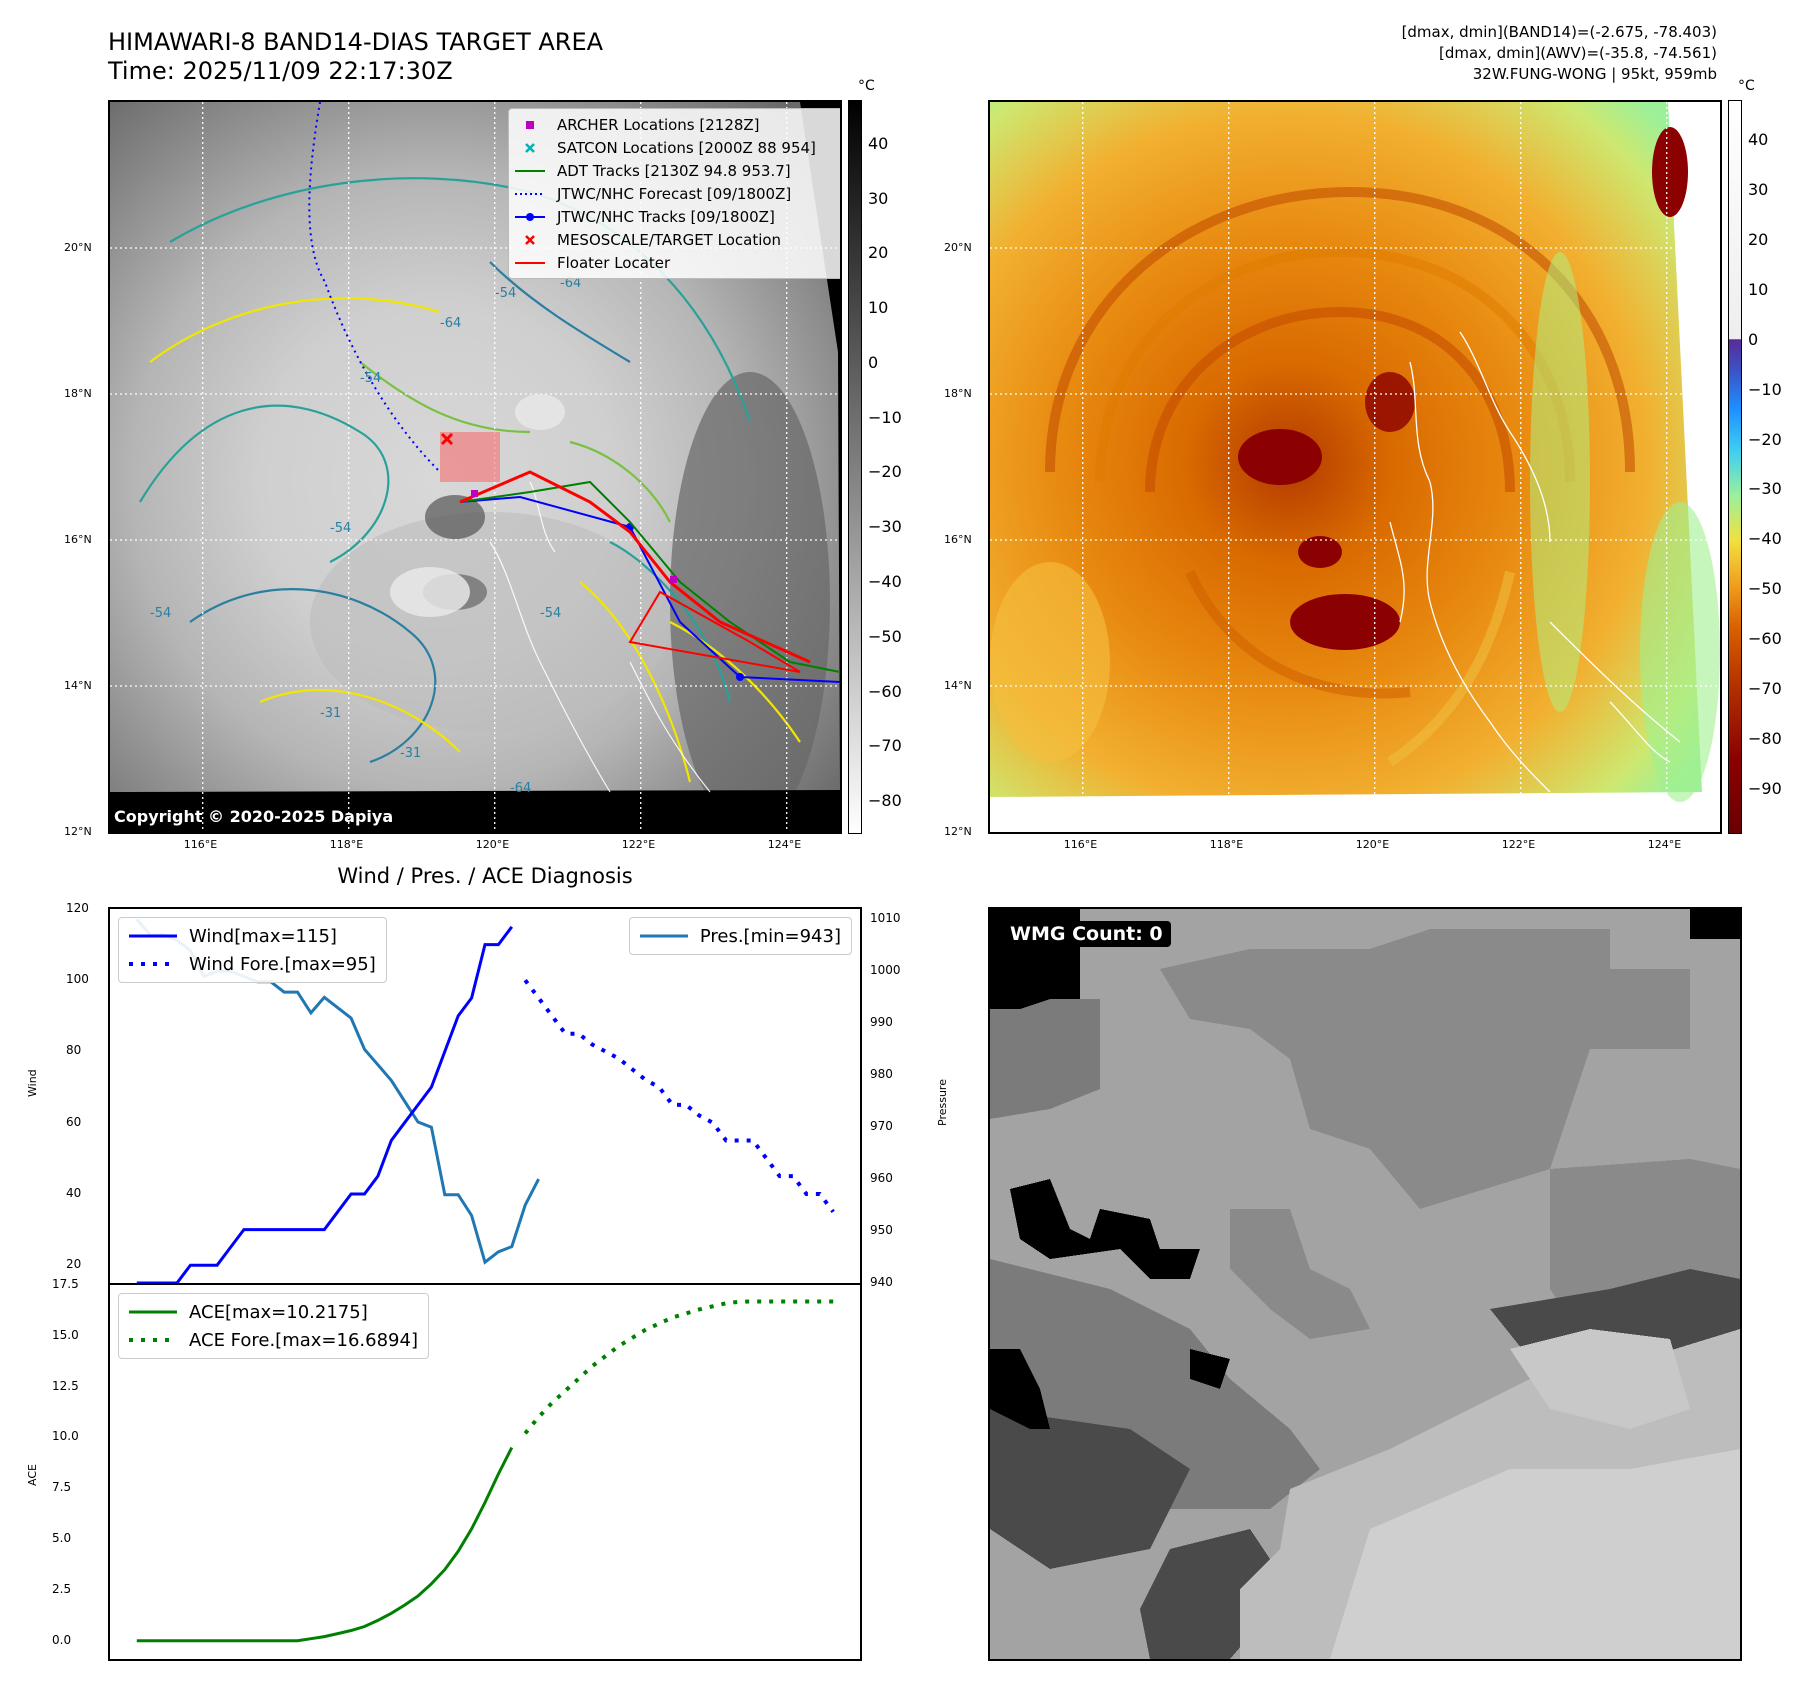 The height and width of the screenshot is (1690, 1801). What do you see at coordinates (74, 1192) in the screenshot?
I see `y-tick-label: 40` at bounding box center [74, 1192].